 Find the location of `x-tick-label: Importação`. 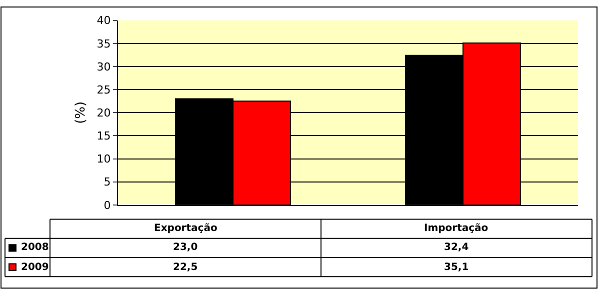

x-tick-label: Importação is located at coordinates (456, 228).